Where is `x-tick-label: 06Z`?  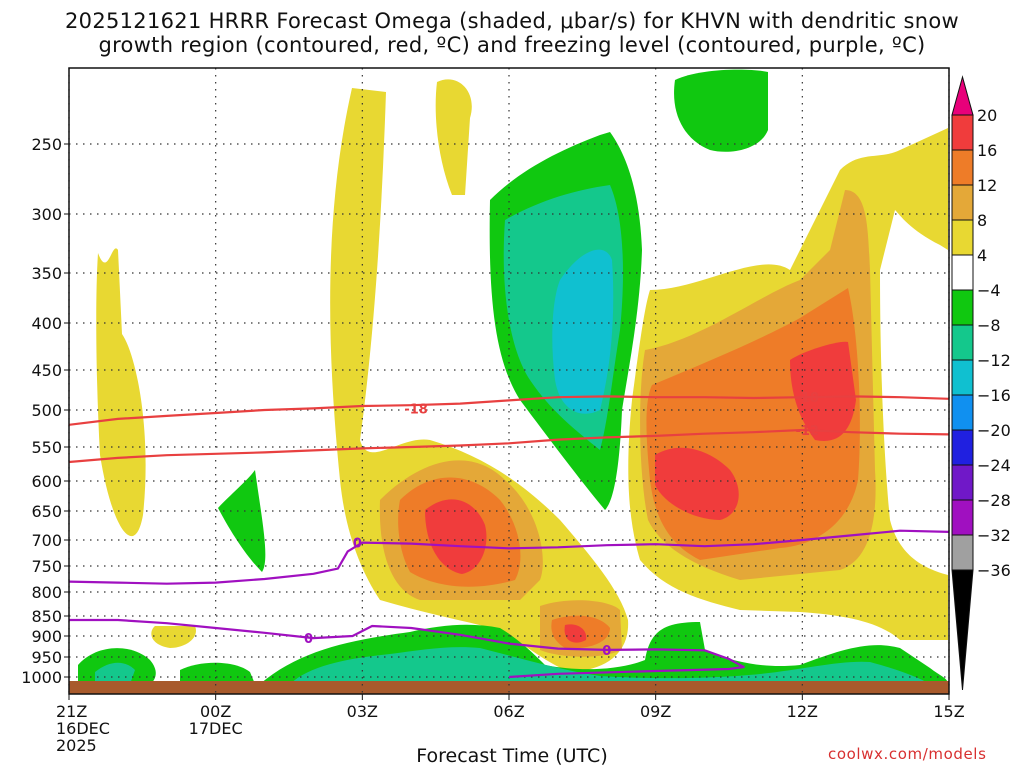 x-tick-label: 06Z is located at coordinates (508, 711).